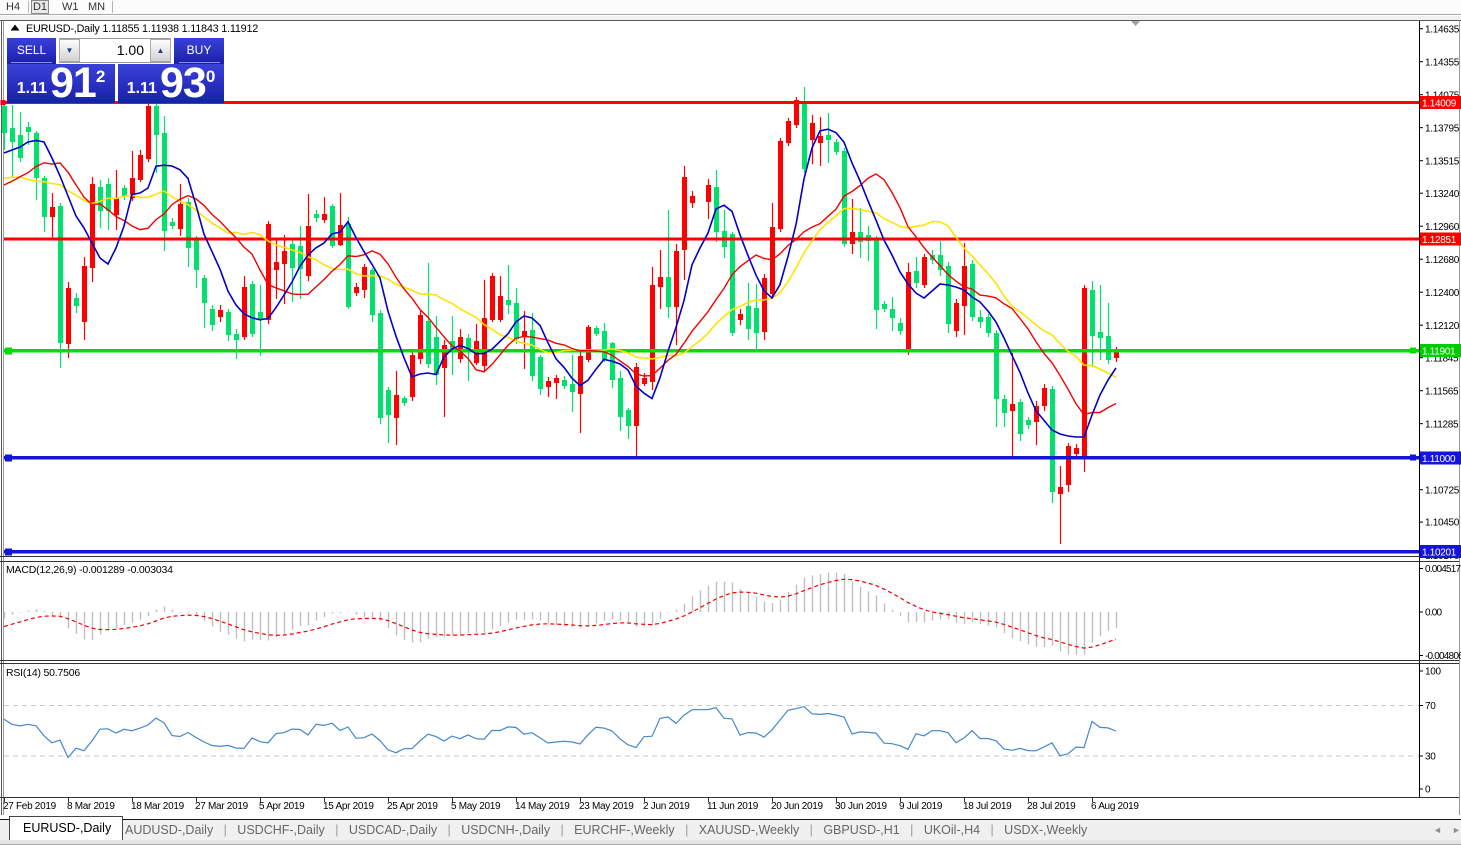 The height and width of the screenshot is (845, 1461). I want to click on svg-text: 20 Jun 2019, so click(797, 806).